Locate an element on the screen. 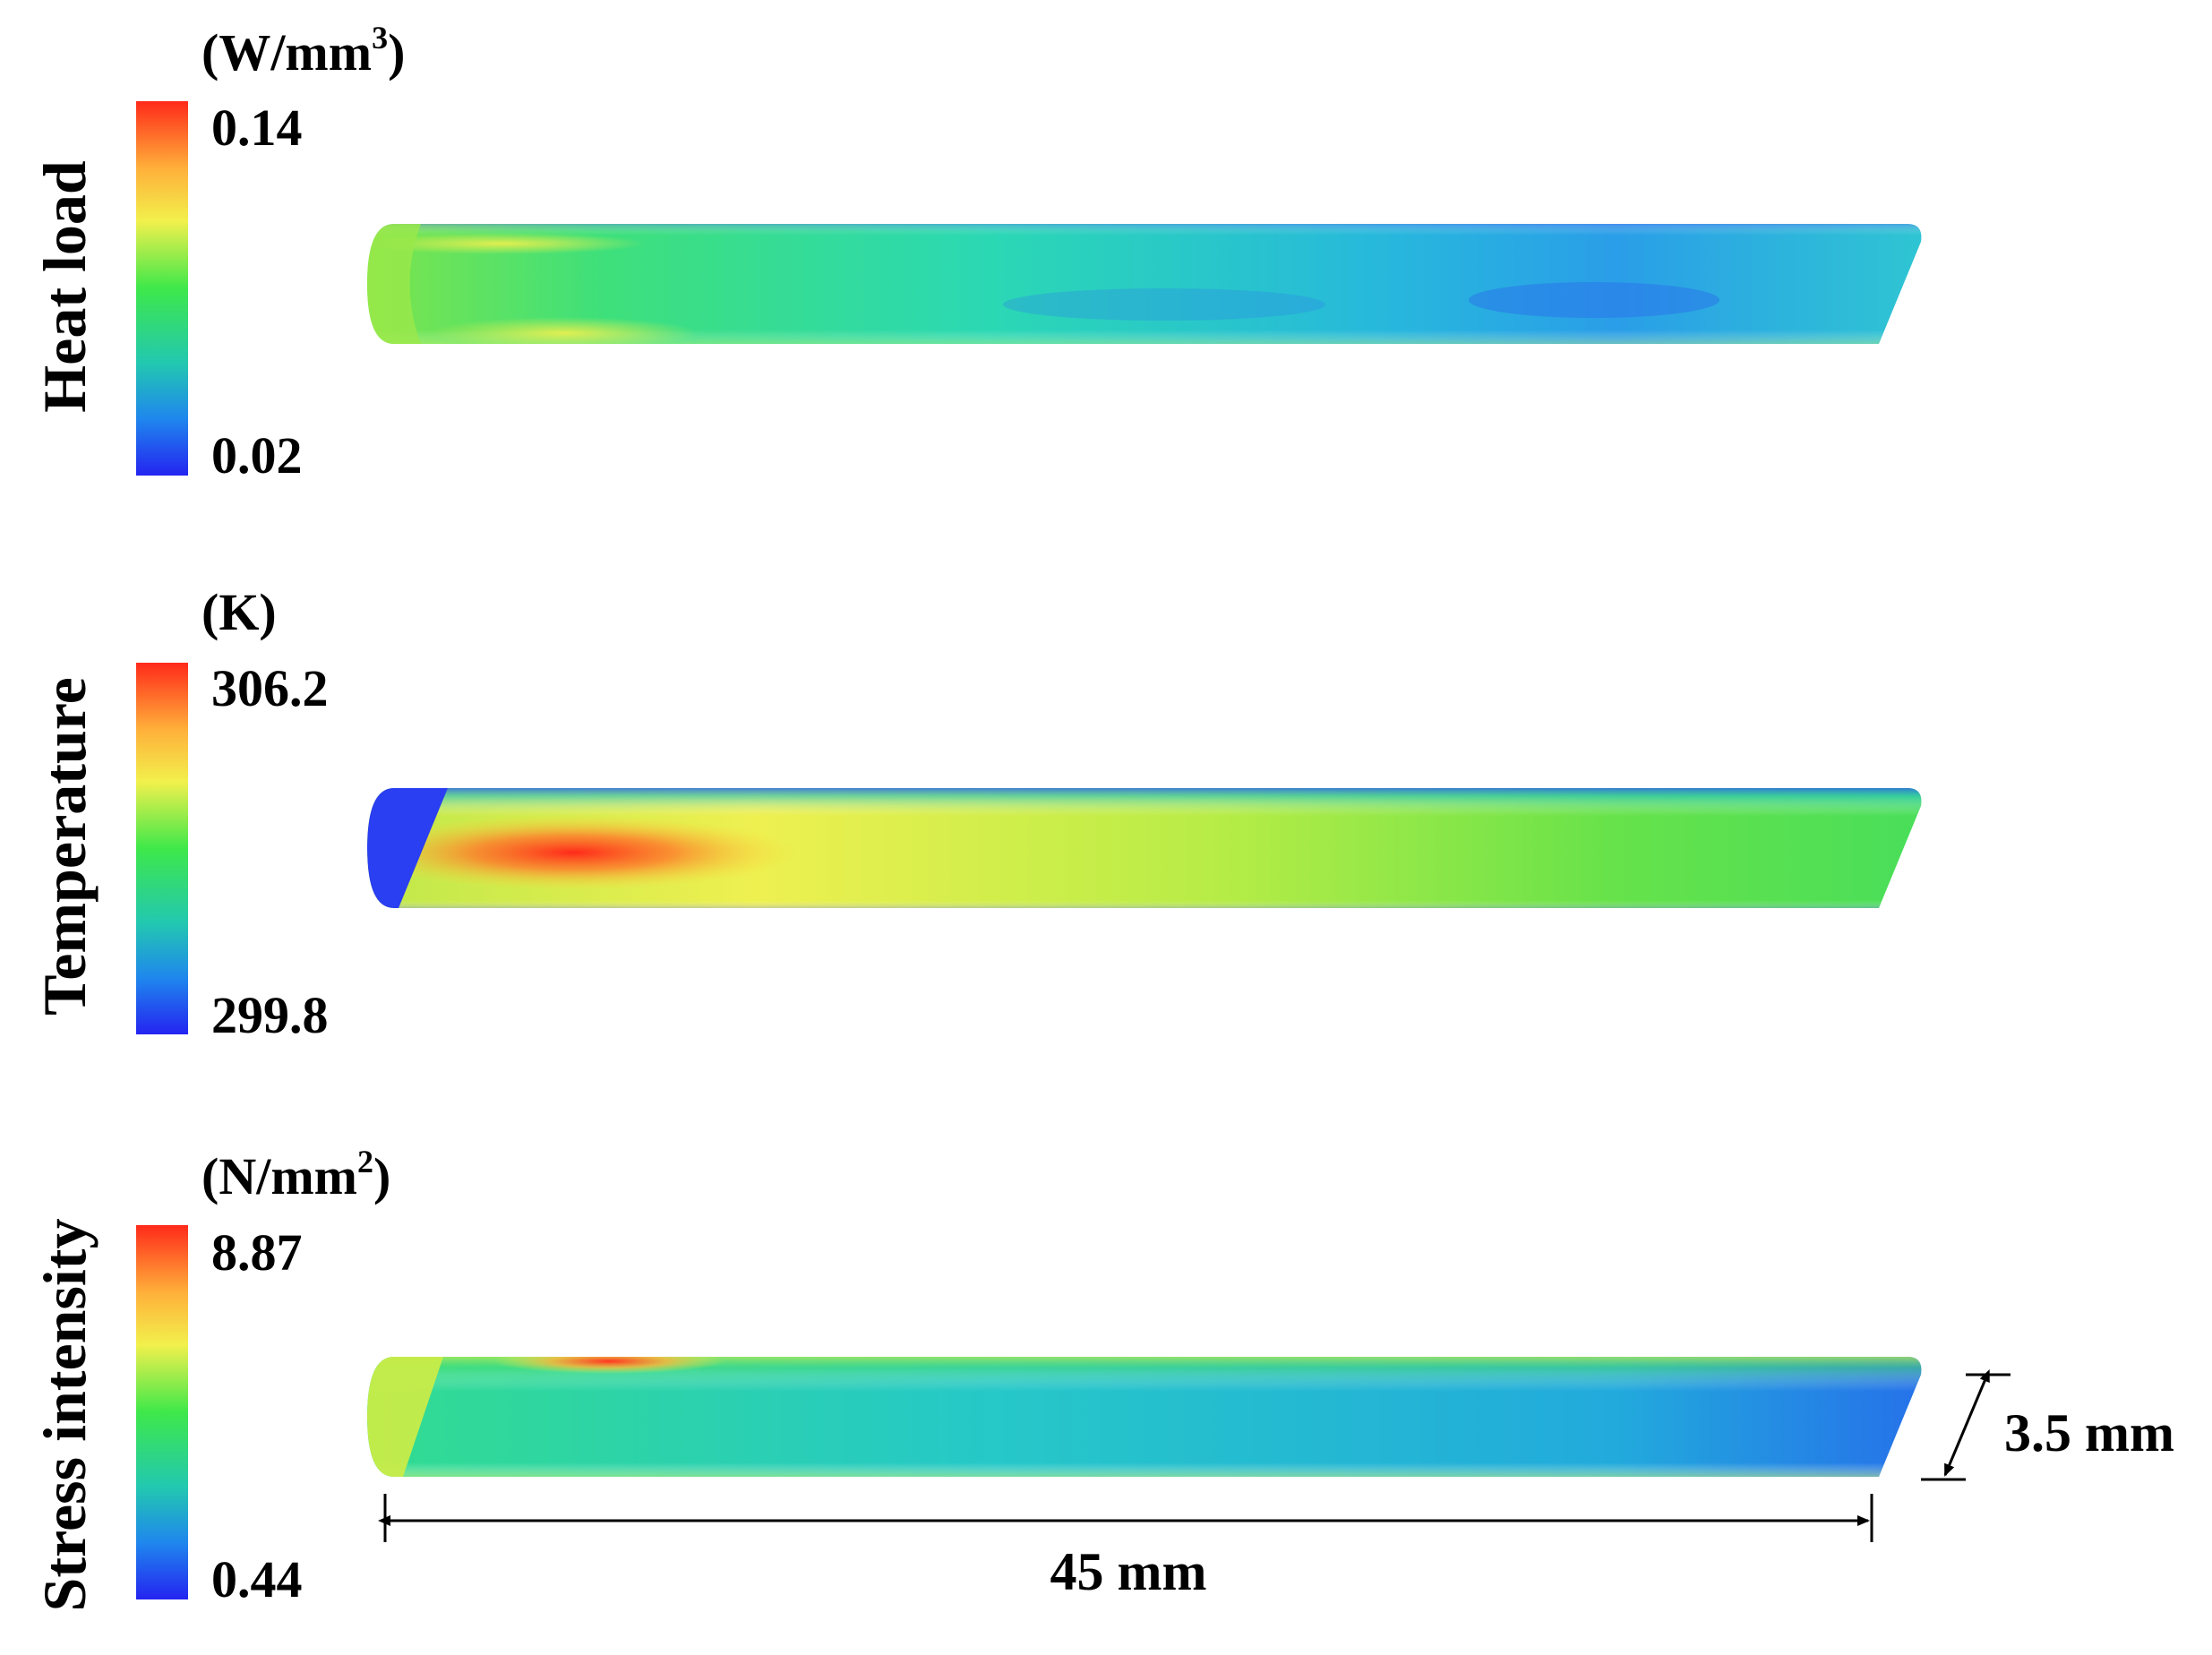 The width and height of the screenshot is (2212, 1655). unit-label-stress-intensity: (N/mm2) is located at coordinates (295, 1174).